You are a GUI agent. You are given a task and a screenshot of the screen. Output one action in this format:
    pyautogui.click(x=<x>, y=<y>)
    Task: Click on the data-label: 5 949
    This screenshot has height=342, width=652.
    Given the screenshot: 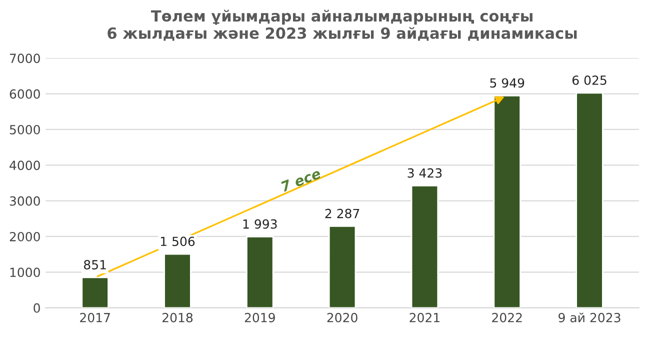 What is the action you would take?
    pyautogui.click(x=507, y=83)
    